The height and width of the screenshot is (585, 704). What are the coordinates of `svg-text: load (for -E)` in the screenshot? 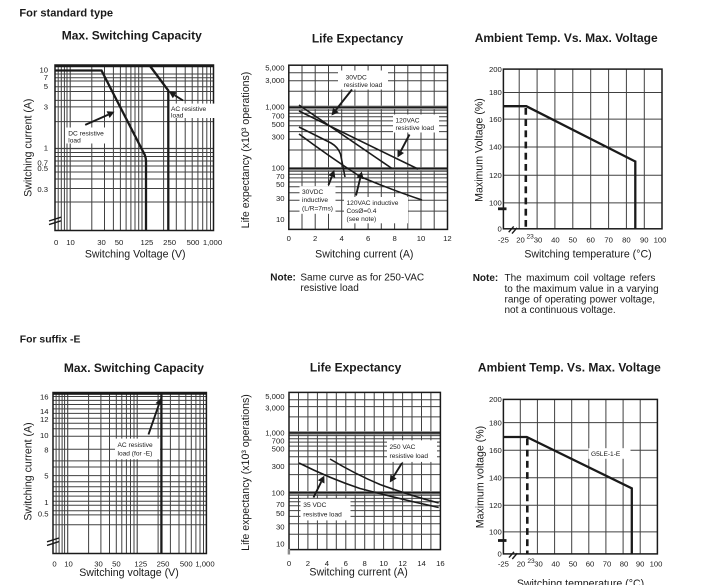 It's located at (135, 454).